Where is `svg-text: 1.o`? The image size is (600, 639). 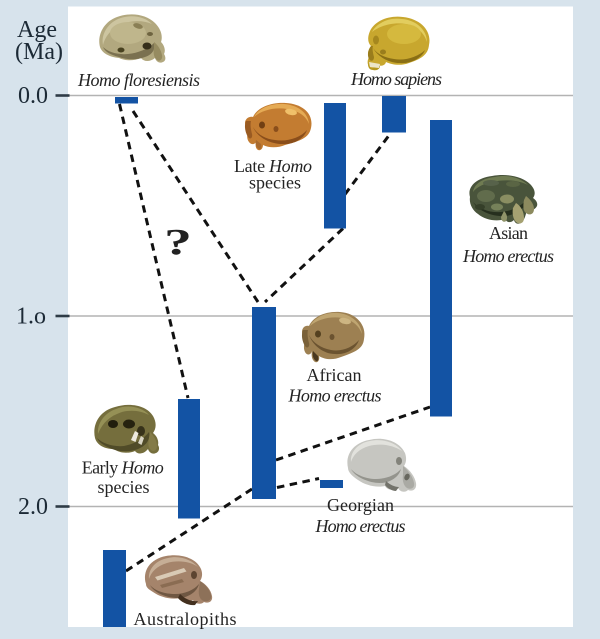
svg-text: 1.o is located at coordinates (31, 317).